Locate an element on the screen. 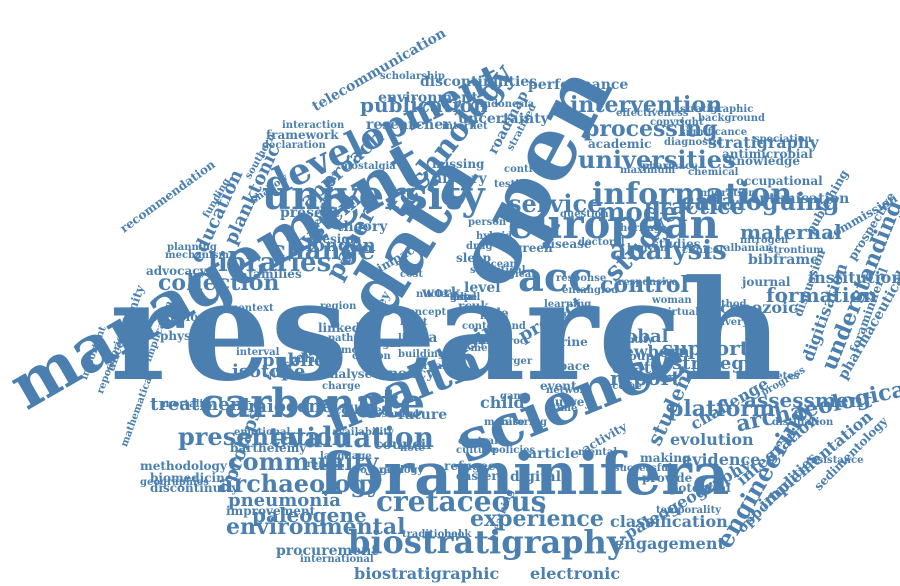 Image resolution: width=900 pixels, height=586 pixels. word: traditional is located at coordinates (432, 534).